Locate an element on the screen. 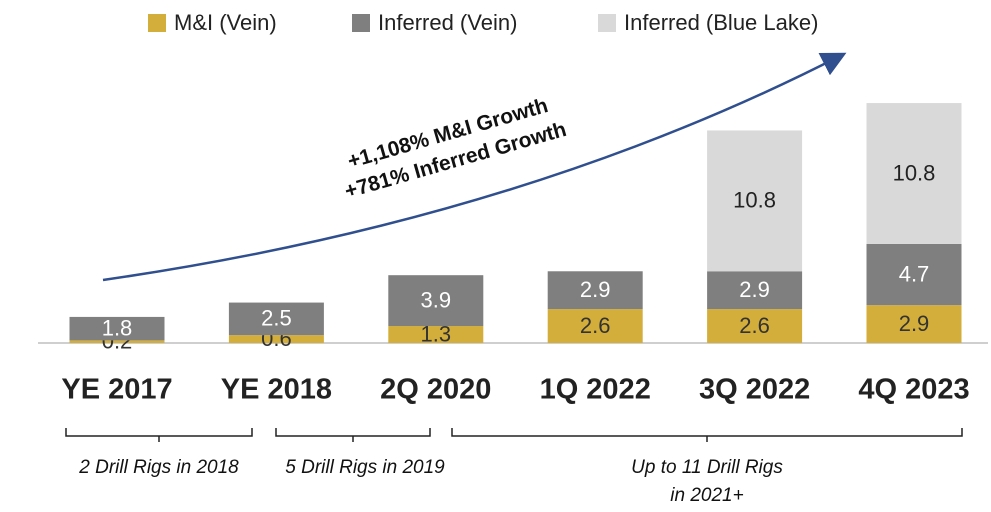  legend-label: M&I (Vein) is located at coordinates (225, 22).